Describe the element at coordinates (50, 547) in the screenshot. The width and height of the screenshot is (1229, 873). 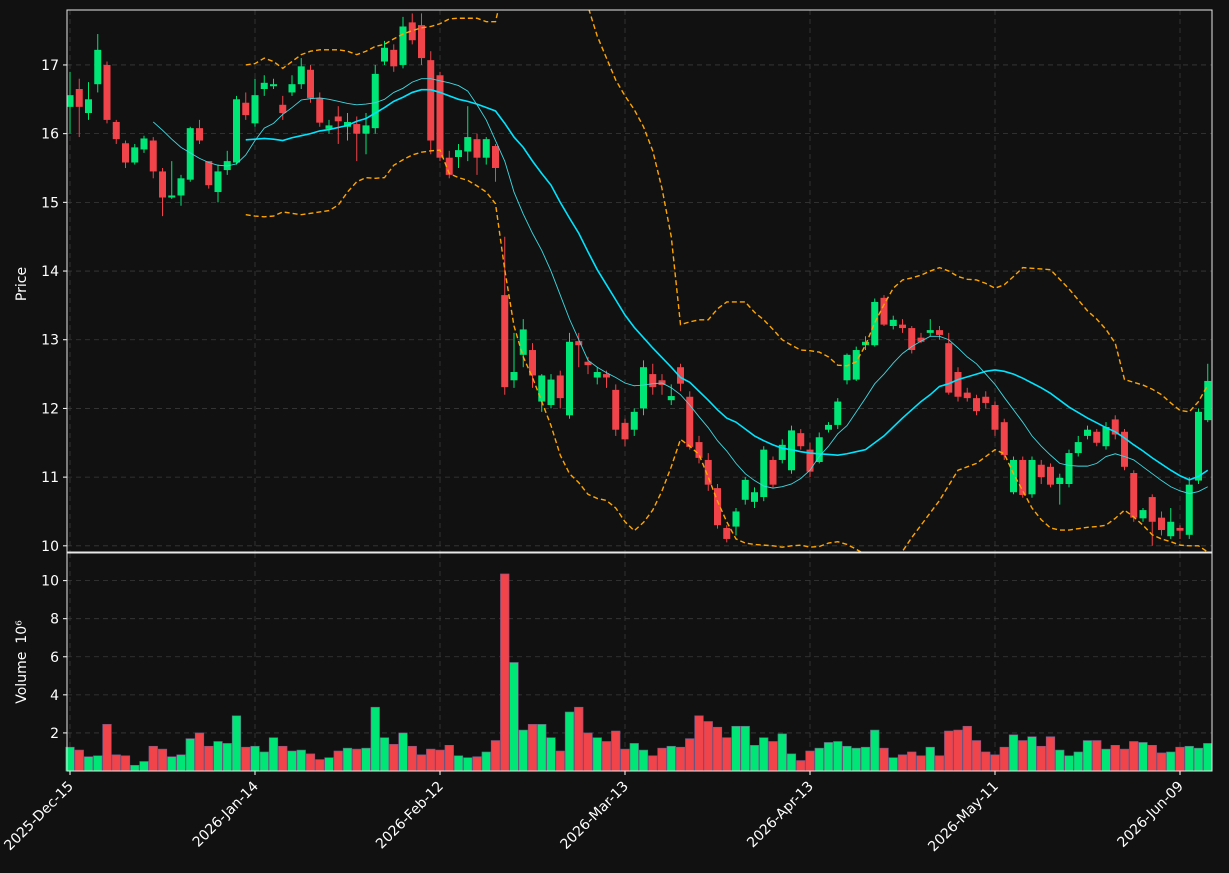
I see `price-tick-label: 10` at that location.